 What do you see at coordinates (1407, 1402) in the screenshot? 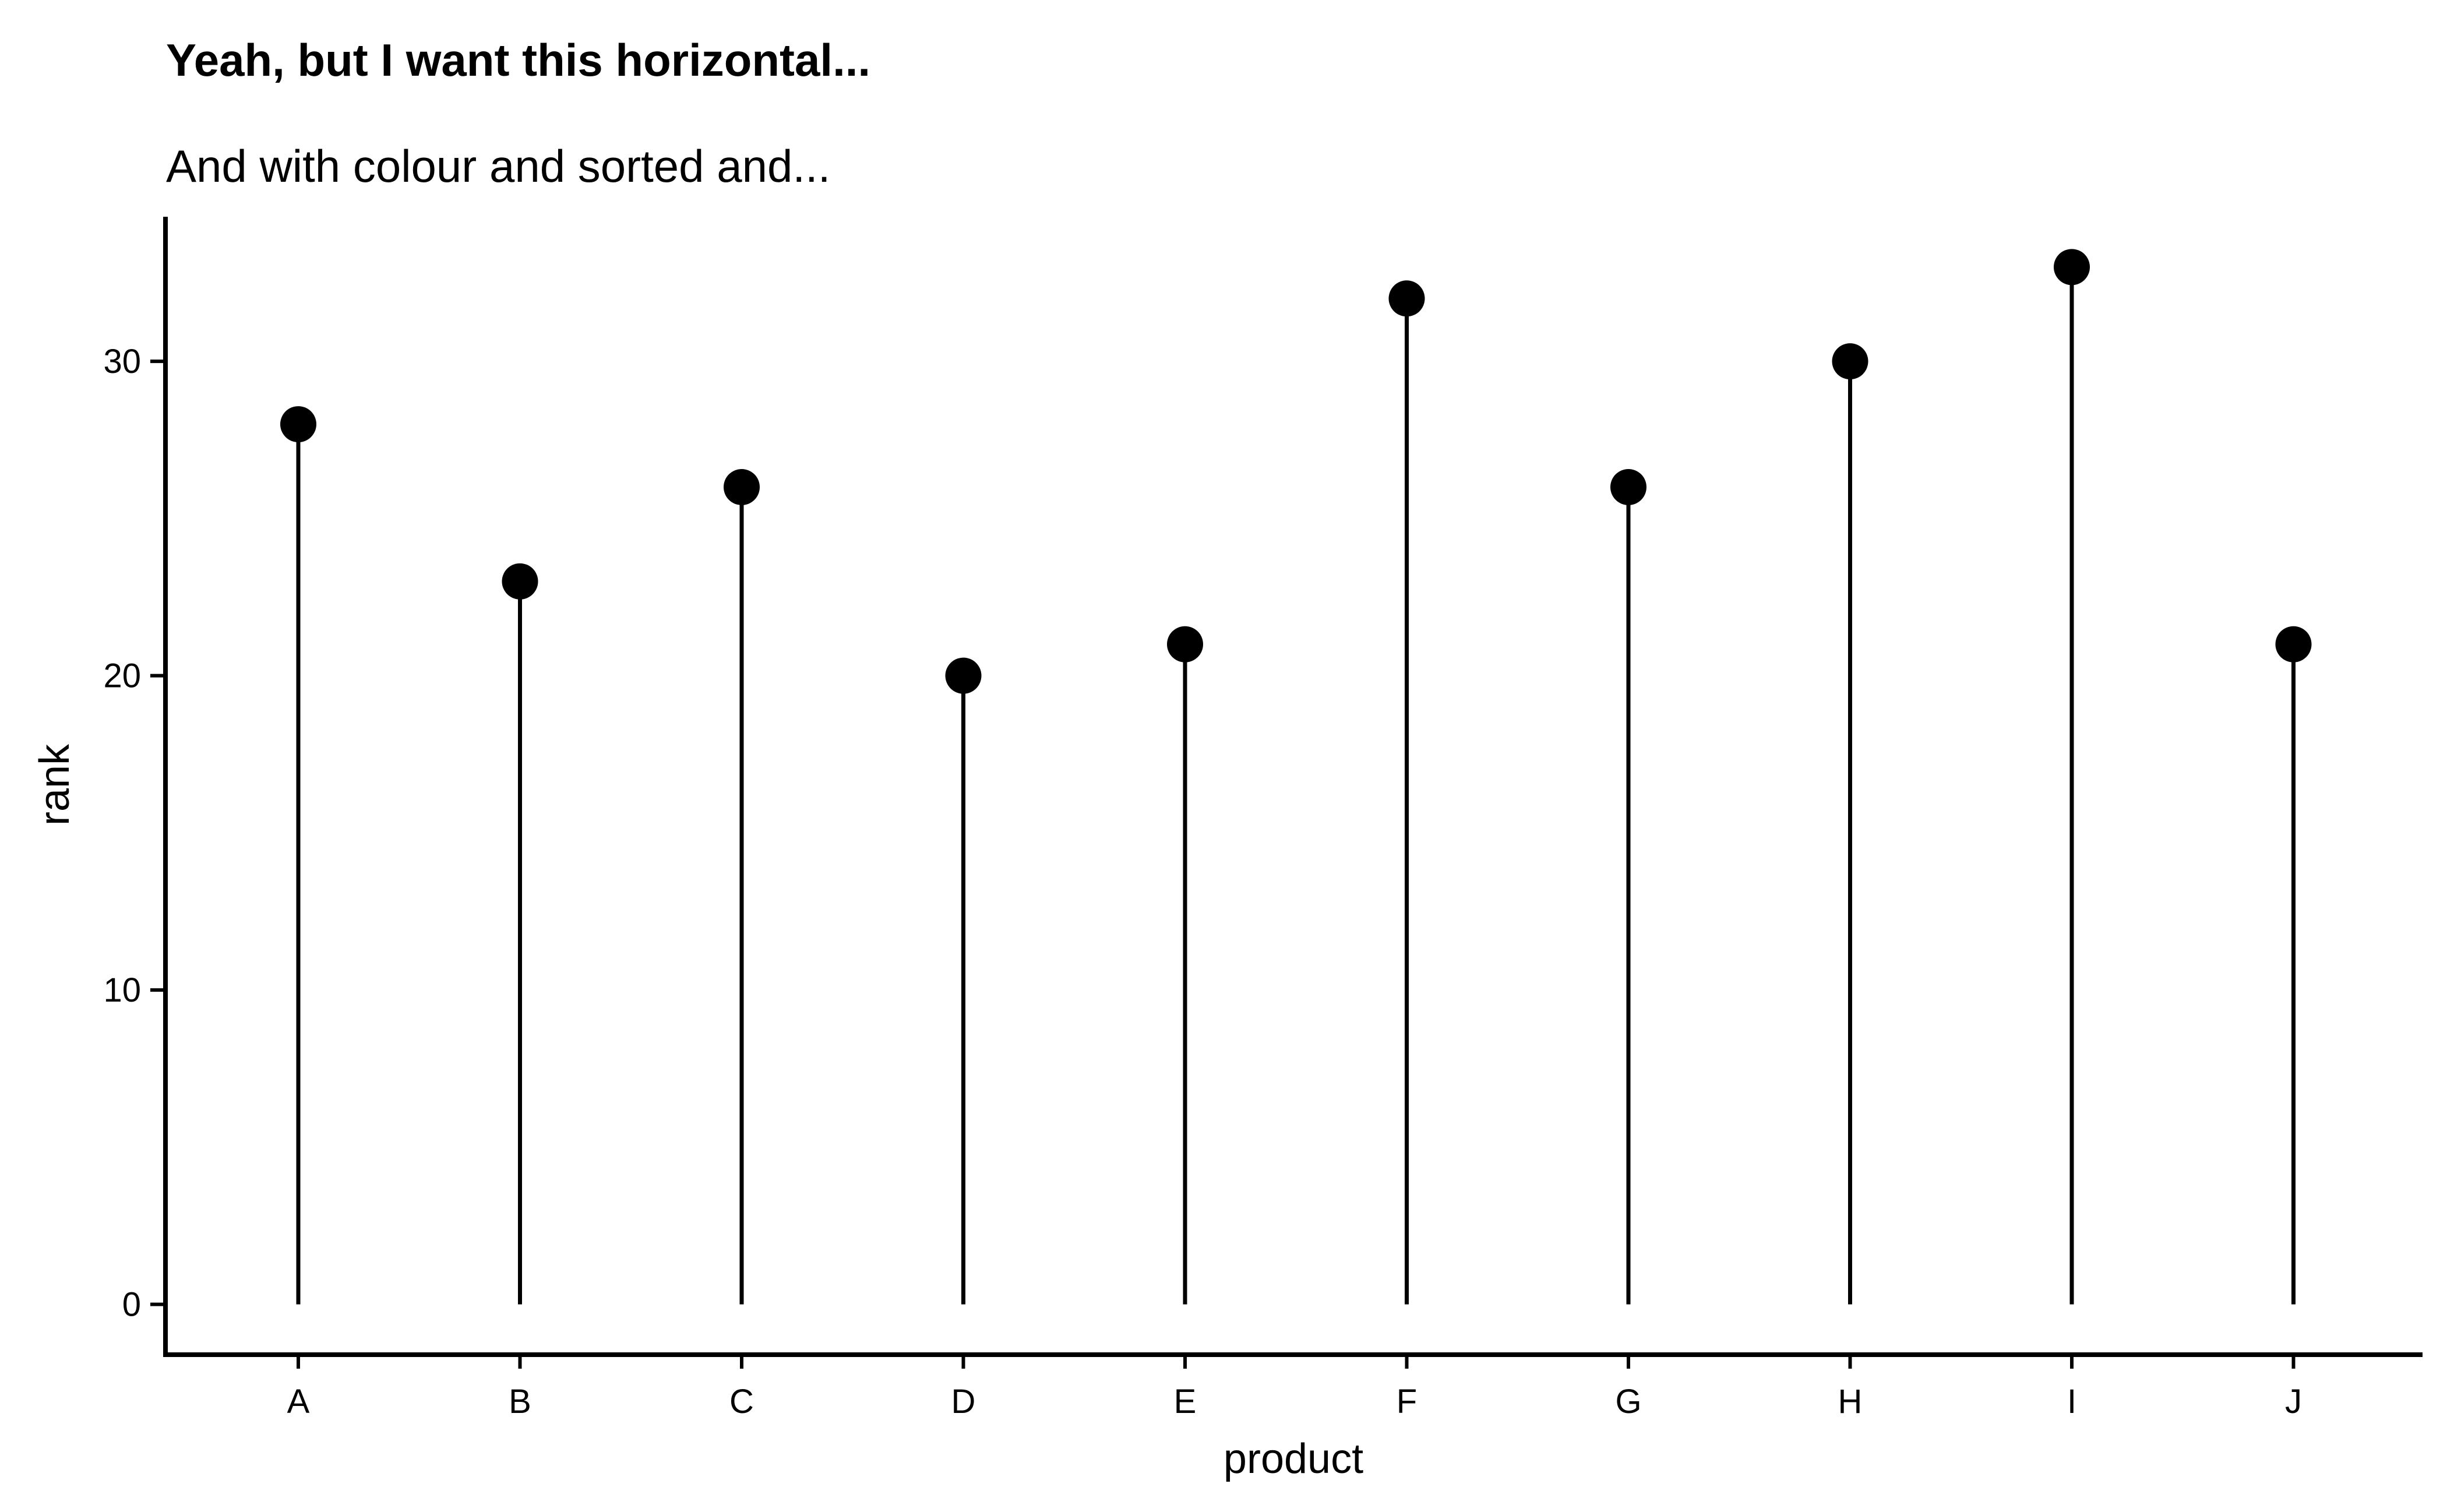
I see `x-tick-label: F` at bounding box center [1407, 1402].